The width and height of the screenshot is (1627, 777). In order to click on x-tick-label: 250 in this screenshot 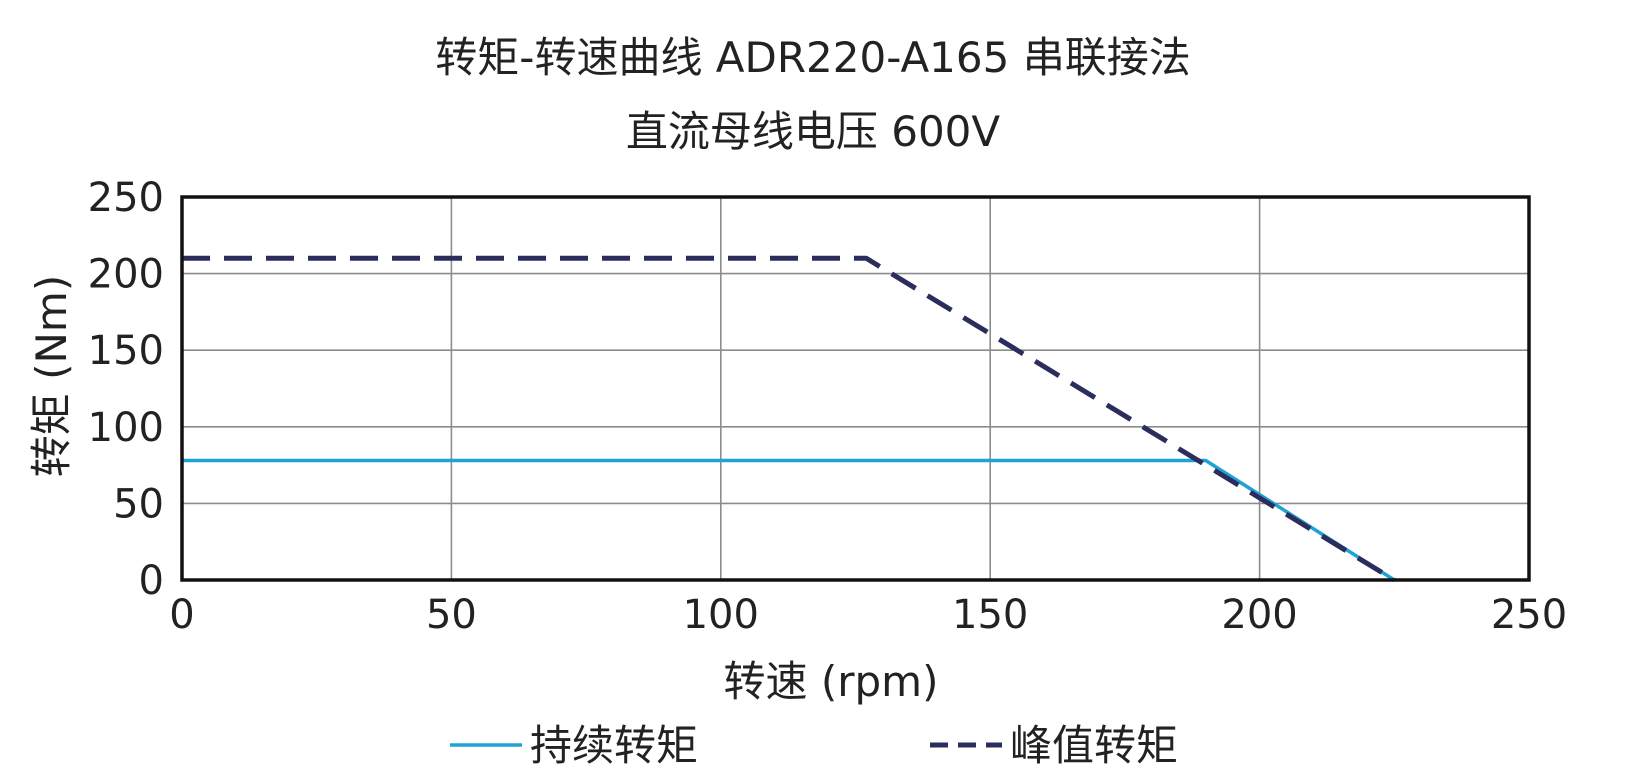, I will do `click(1529, 615)`.